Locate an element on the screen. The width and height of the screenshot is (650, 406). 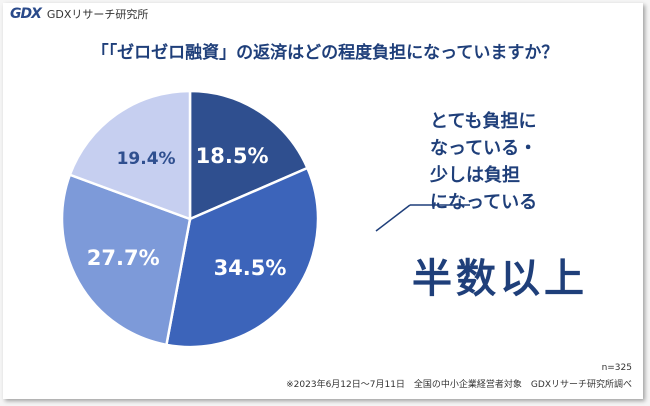
callout-line-2: なっている・ is located at coordinates (484, 148).